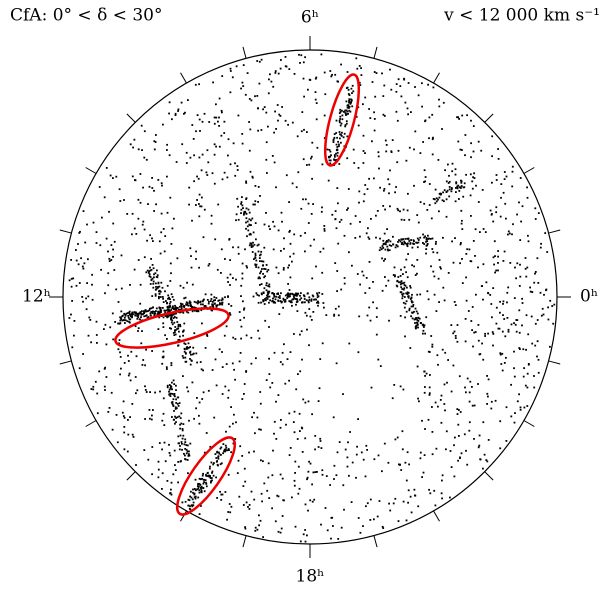 The width and height of the screenshot is (611, 592). Describe the element at coordinates (206, 476) in the screenshot. I see `highlight-ellipse` at that location.